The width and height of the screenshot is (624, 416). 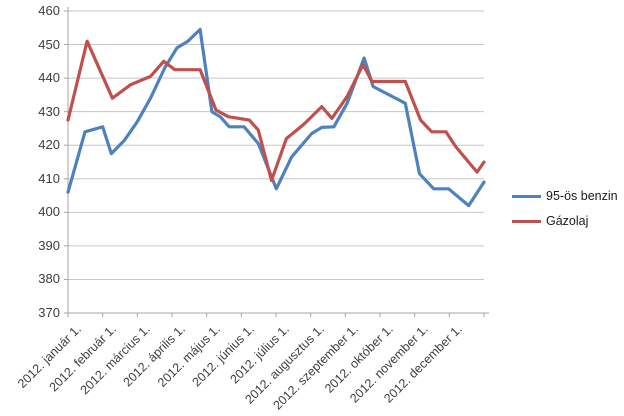 What do you see at coordinates (526, 221) in the screenshot?
I see `legend-swatch-gazolaj` at bounding box center [526, 221].